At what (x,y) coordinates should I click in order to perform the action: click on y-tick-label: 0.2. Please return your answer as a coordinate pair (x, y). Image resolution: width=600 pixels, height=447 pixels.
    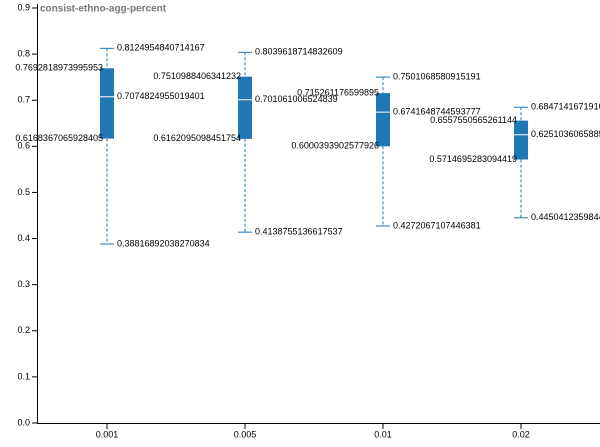
    Looking at the image, I should click on (23, 330).